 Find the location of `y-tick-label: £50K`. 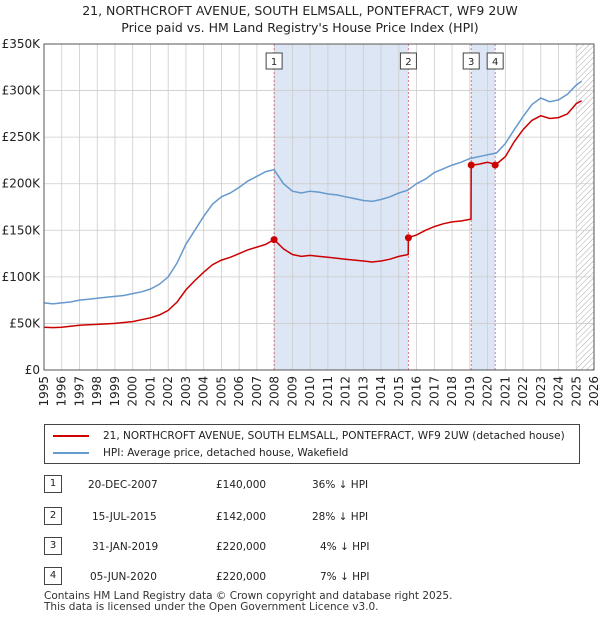

y-tick-label: £50K is located at coordinates (25, 323).